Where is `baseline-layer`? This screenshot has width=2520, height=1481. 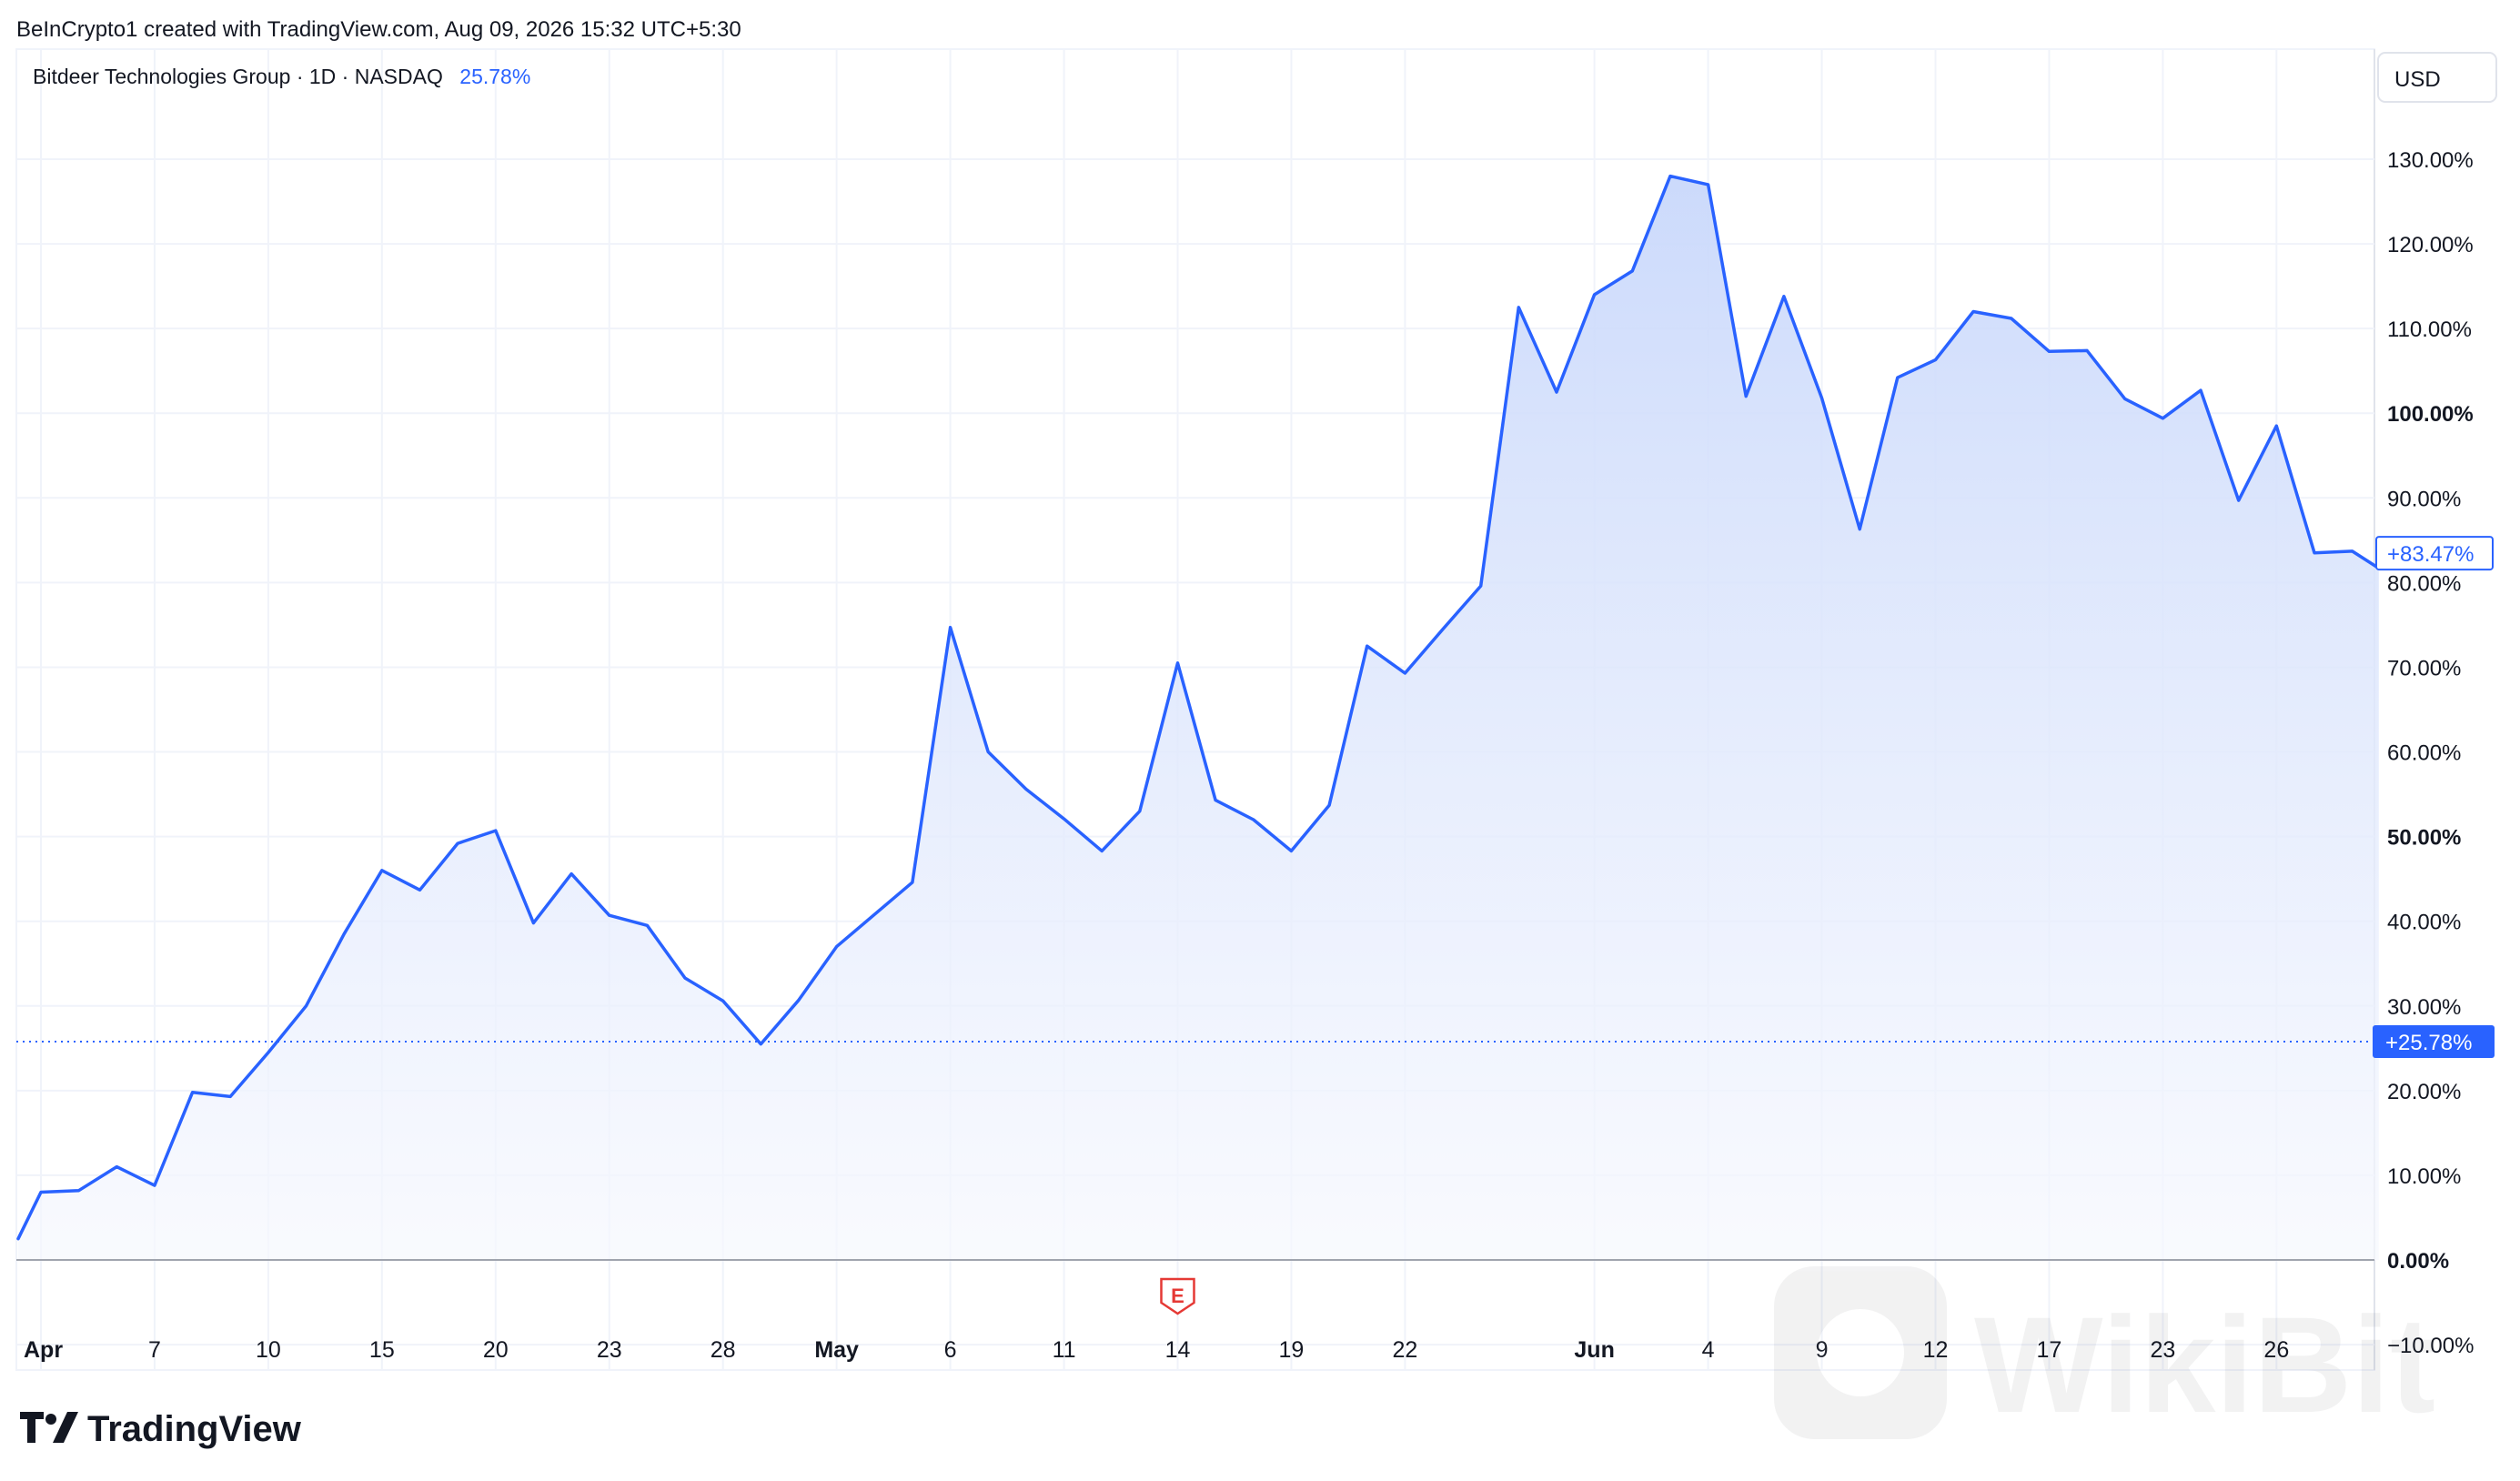
baseline-layer is located at coordinates (1195, 1151).